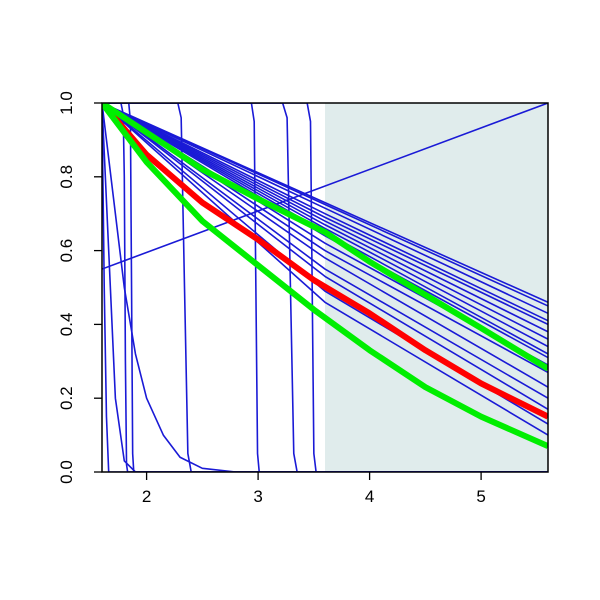  I want to click on x-tick-label: 4, so click(369, 496).